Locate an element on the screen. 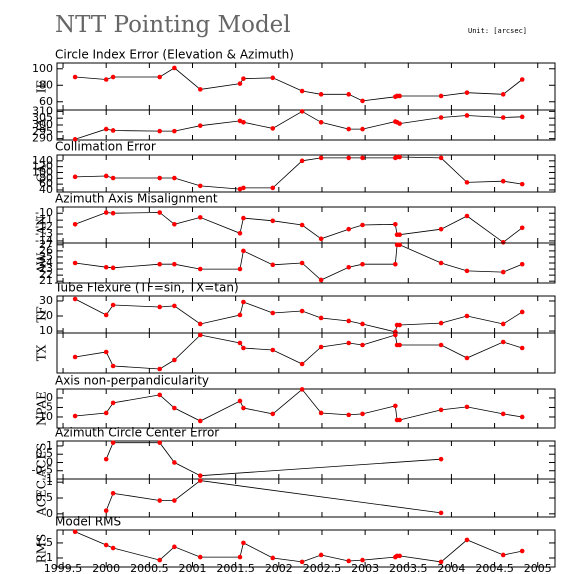 The image size is (574, 574). y-tick-label: 120 is located at coordinates (42, 166).